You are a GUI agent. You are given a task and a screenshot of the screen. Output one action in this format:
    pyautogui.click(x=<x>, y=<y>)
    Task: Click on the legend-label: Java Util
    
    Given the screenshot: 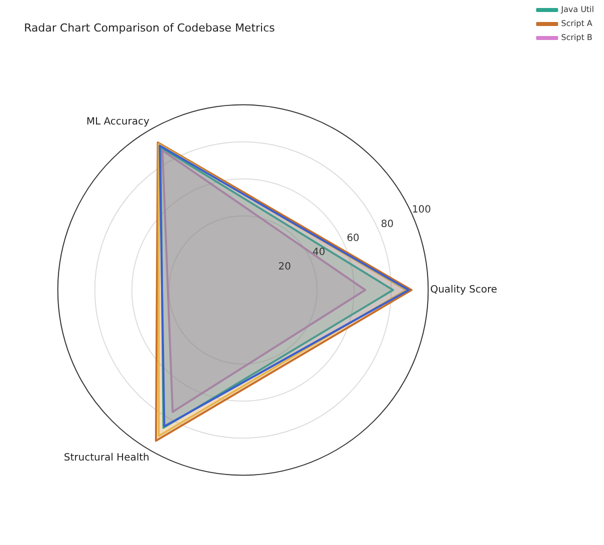 What is the action you would take?
    pyautogui.click(x=577, y=9)
    